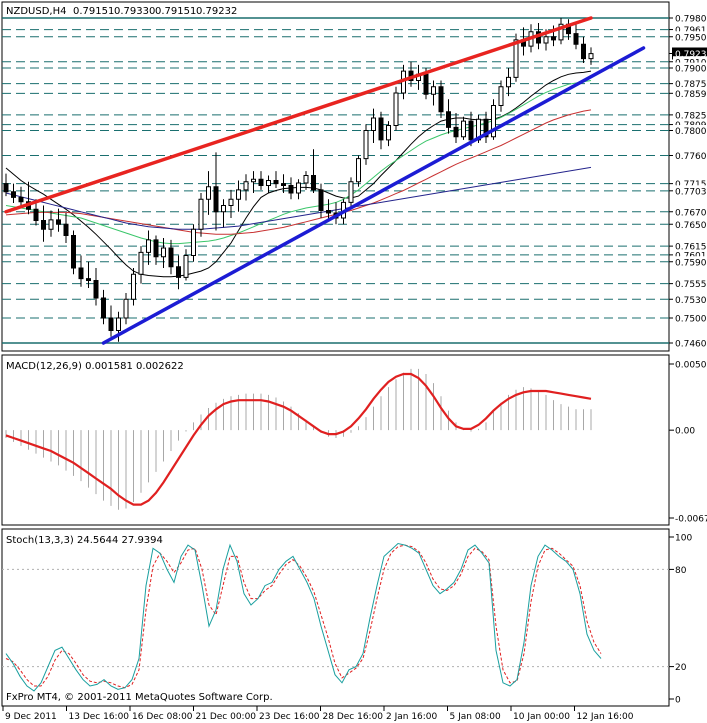 Image resolution: width=707 pixels, height=723 pixels. Describe the element at coordinates (298, 198) in the screenshot. I see `ma-navy-line` at that location.